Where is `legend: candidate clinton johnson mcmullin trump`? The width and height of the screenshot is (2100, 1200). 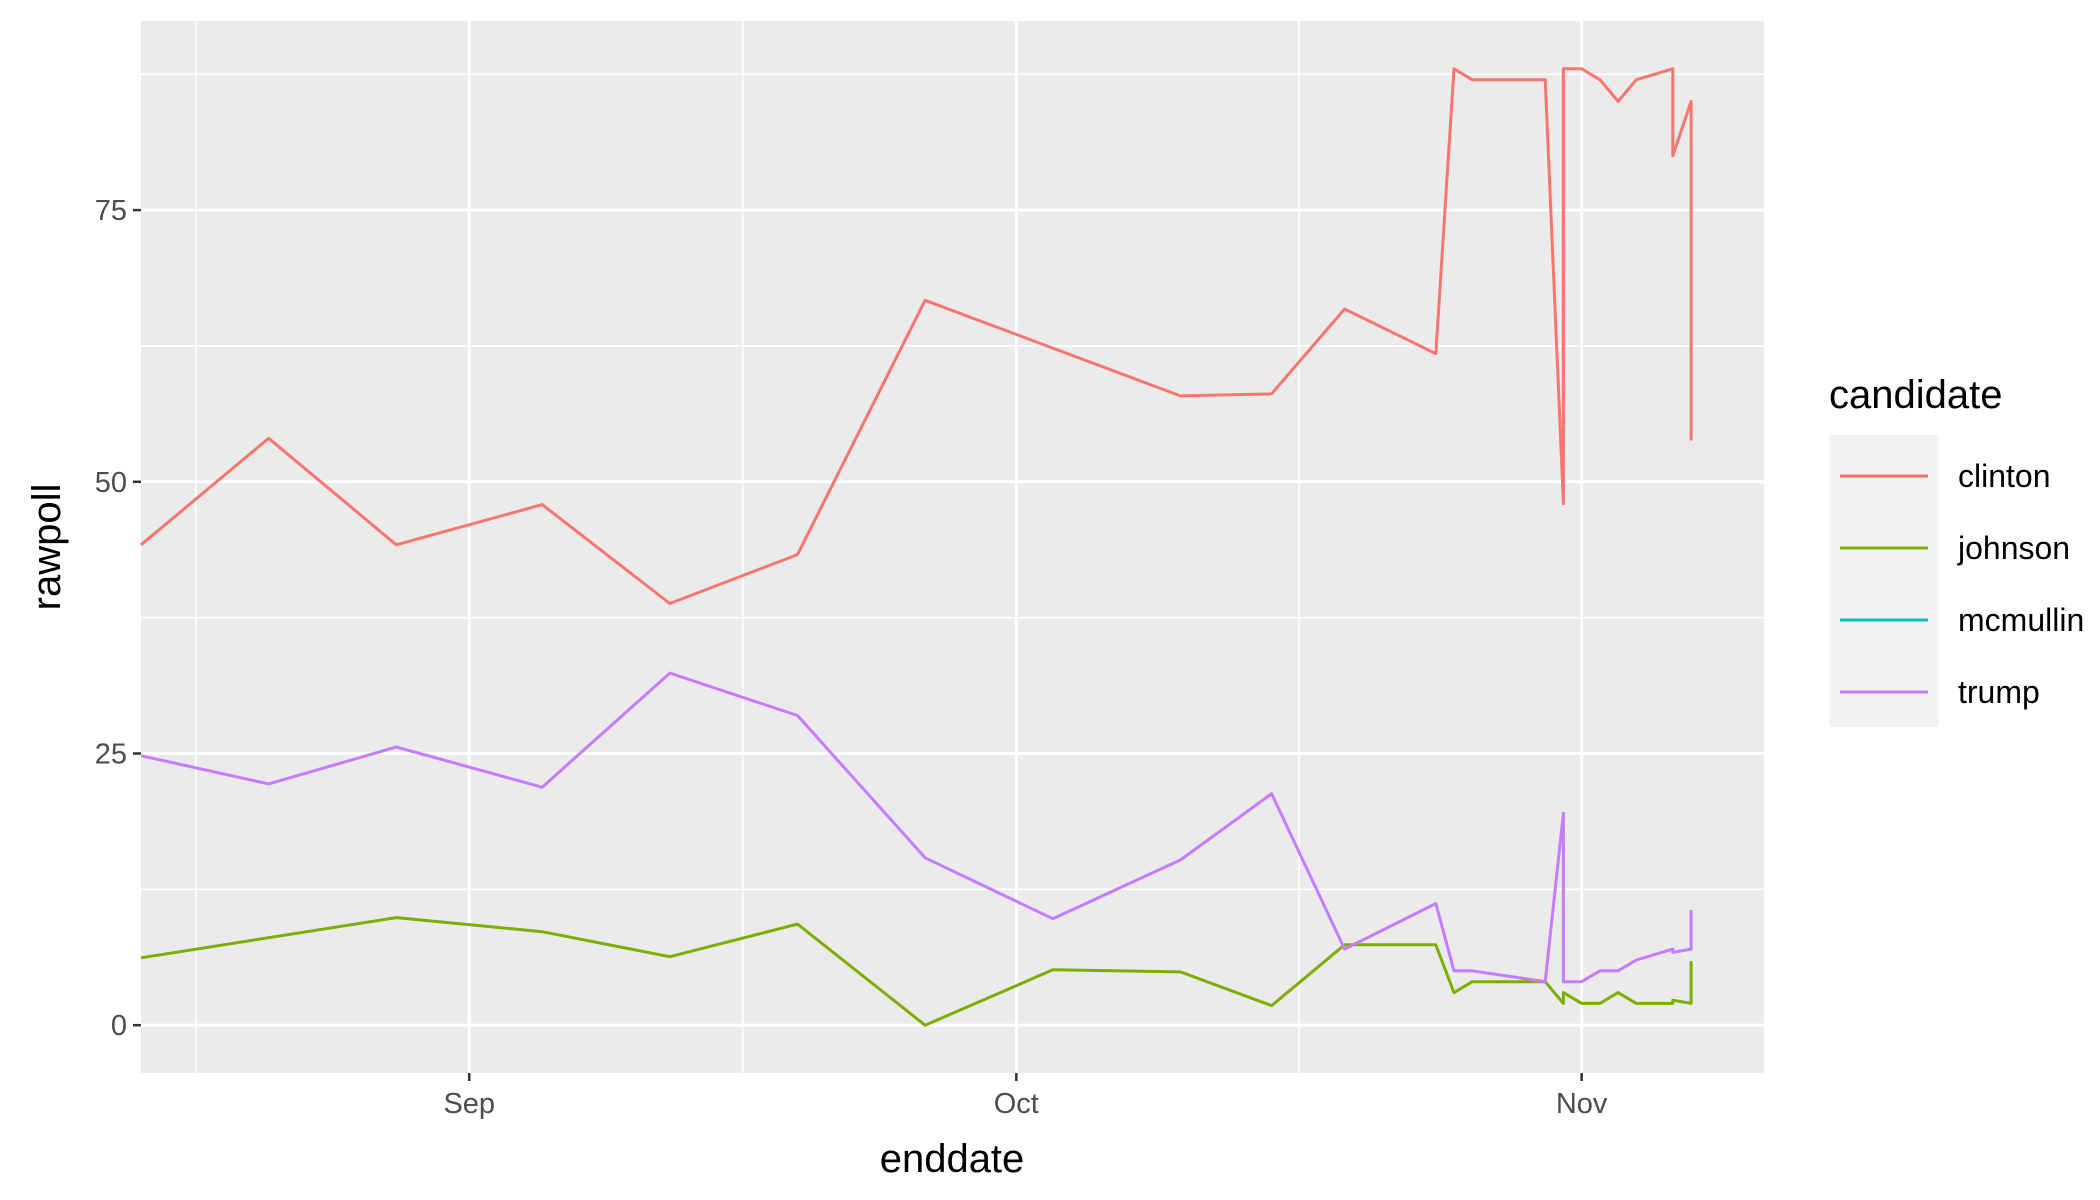
legend: candidate clinton johnson mcmullin trump is located at coordinates (1956, 550).